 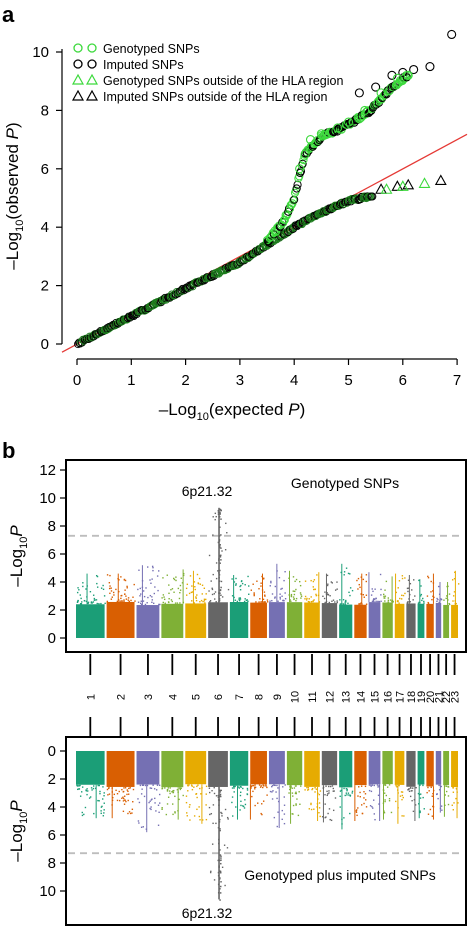 What do you see at coordinates (431, 697) in the screenshot?
I see `chromosome-label: 20` at bounding box center [431, 697].